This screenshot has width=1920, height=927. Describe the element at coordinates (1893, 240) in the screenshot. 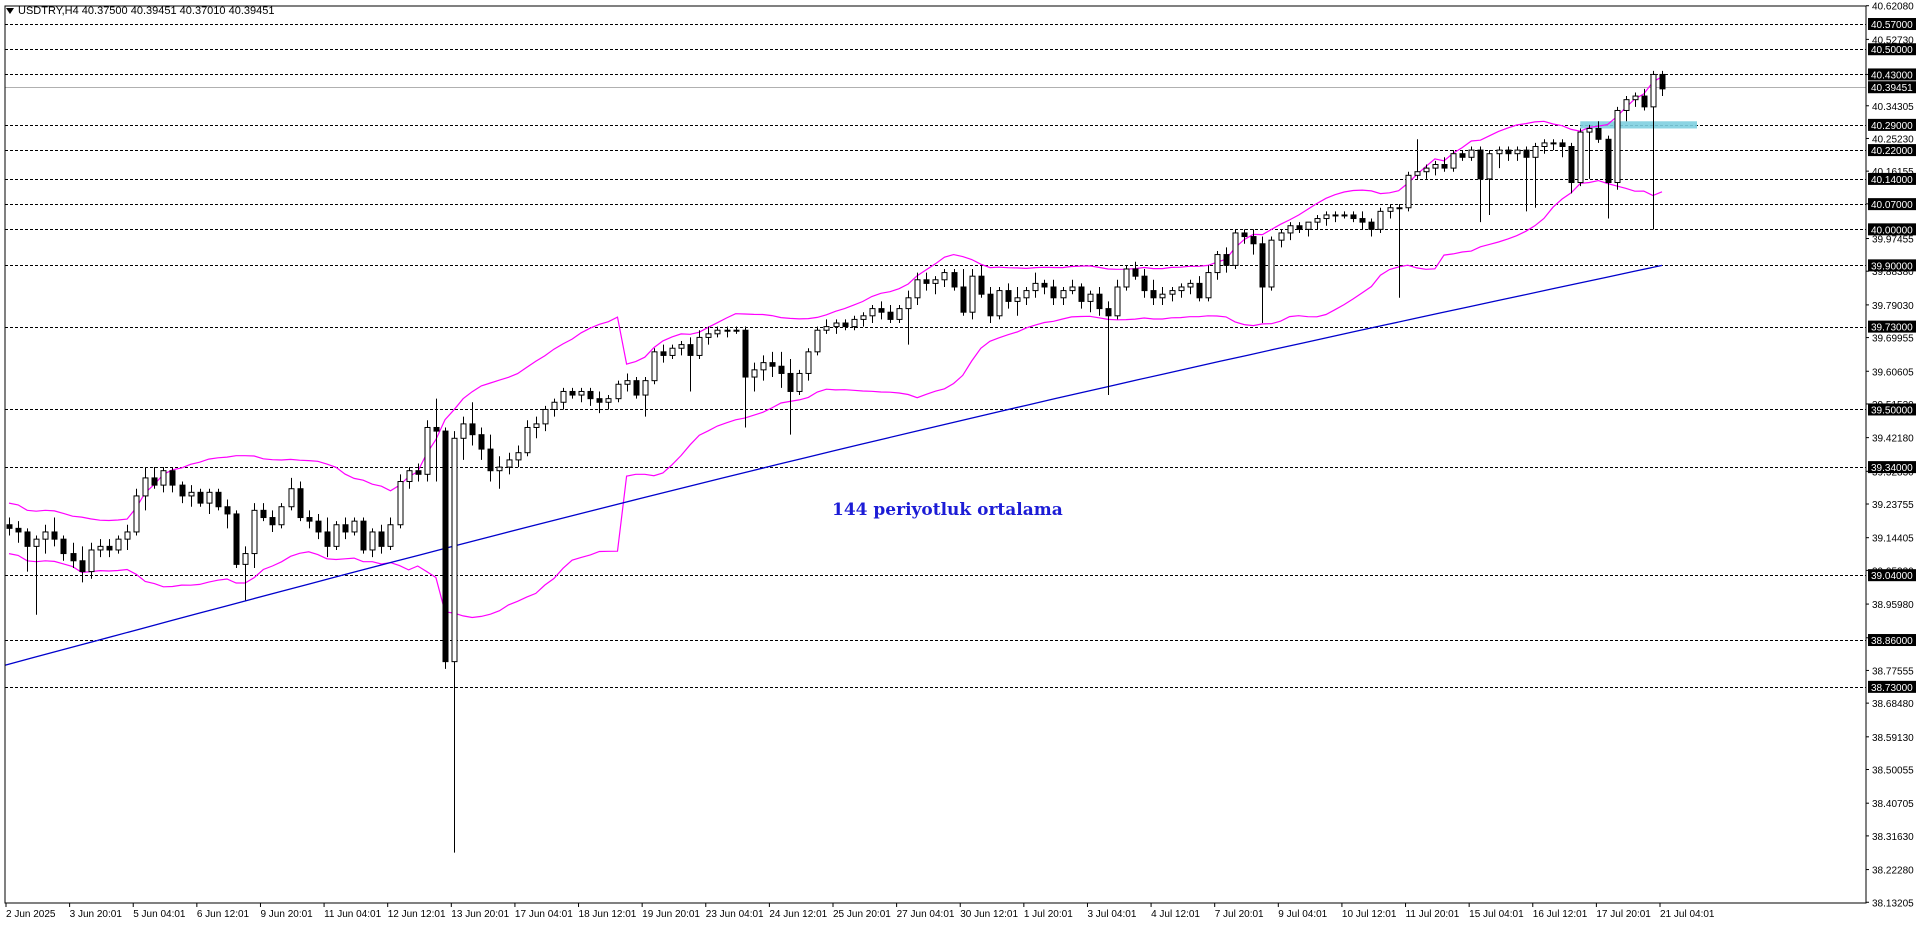

I see `price-label: 39.97455` at that location.